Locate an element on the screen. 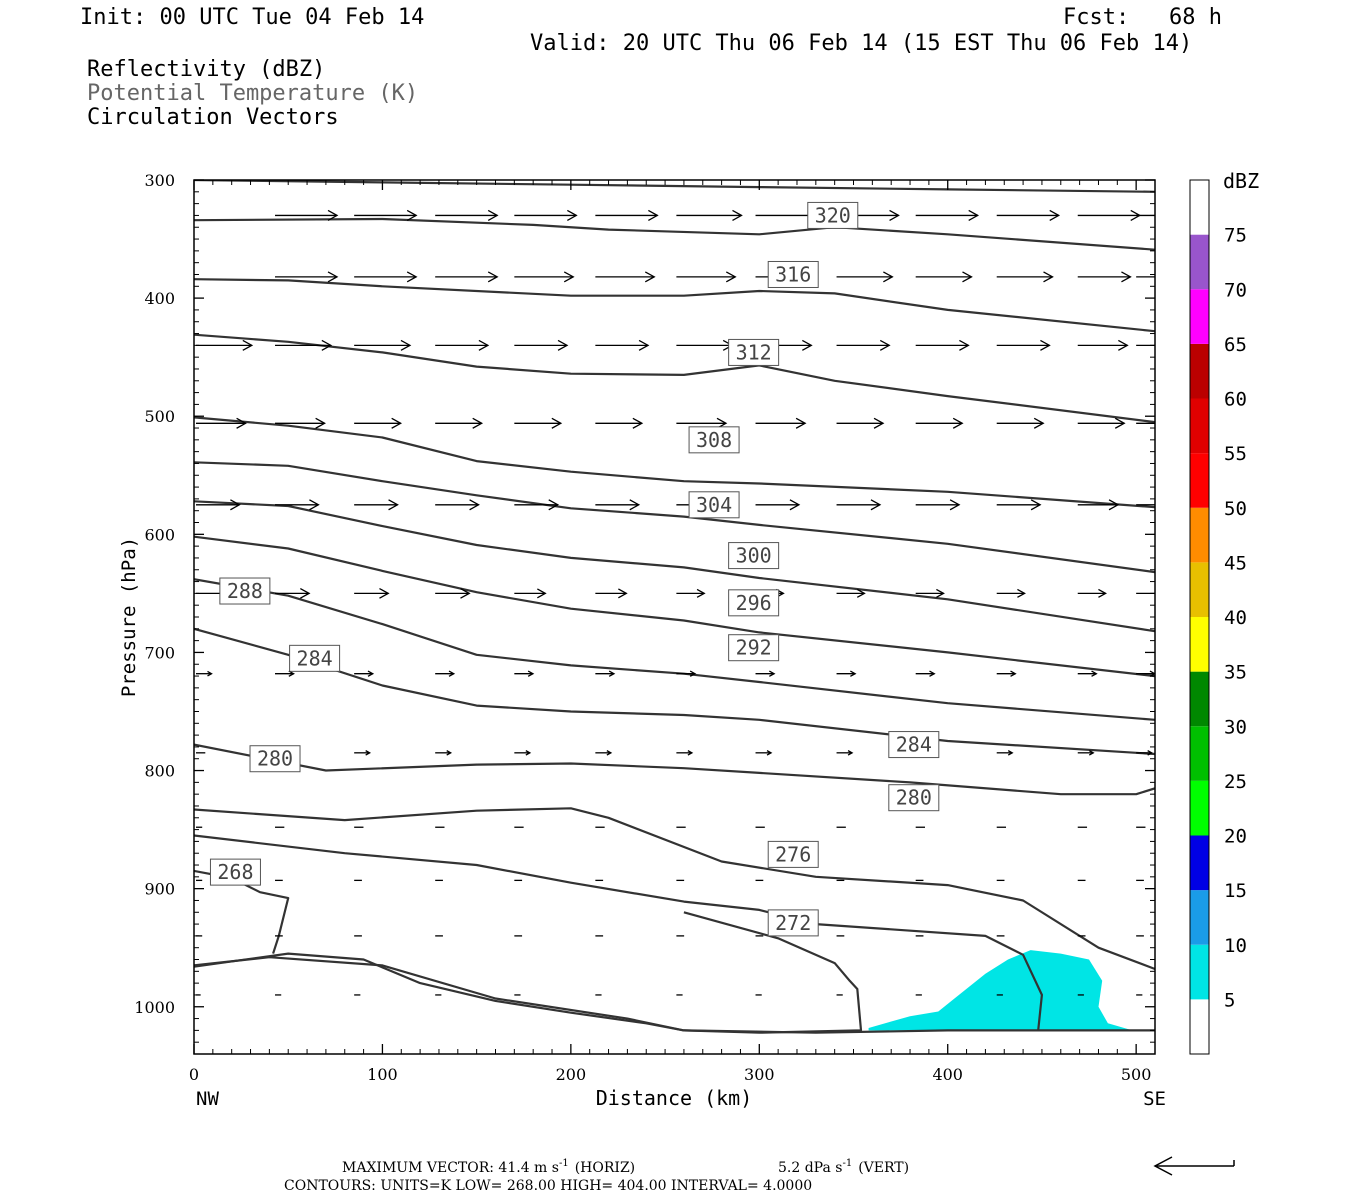 The height and width of the screenshot is (1200, 1350). max-vector-horiz: MAXIMUM VECTOR: 41.4 m s-1 (HORIZ) is located at coordinates (488, 1167).